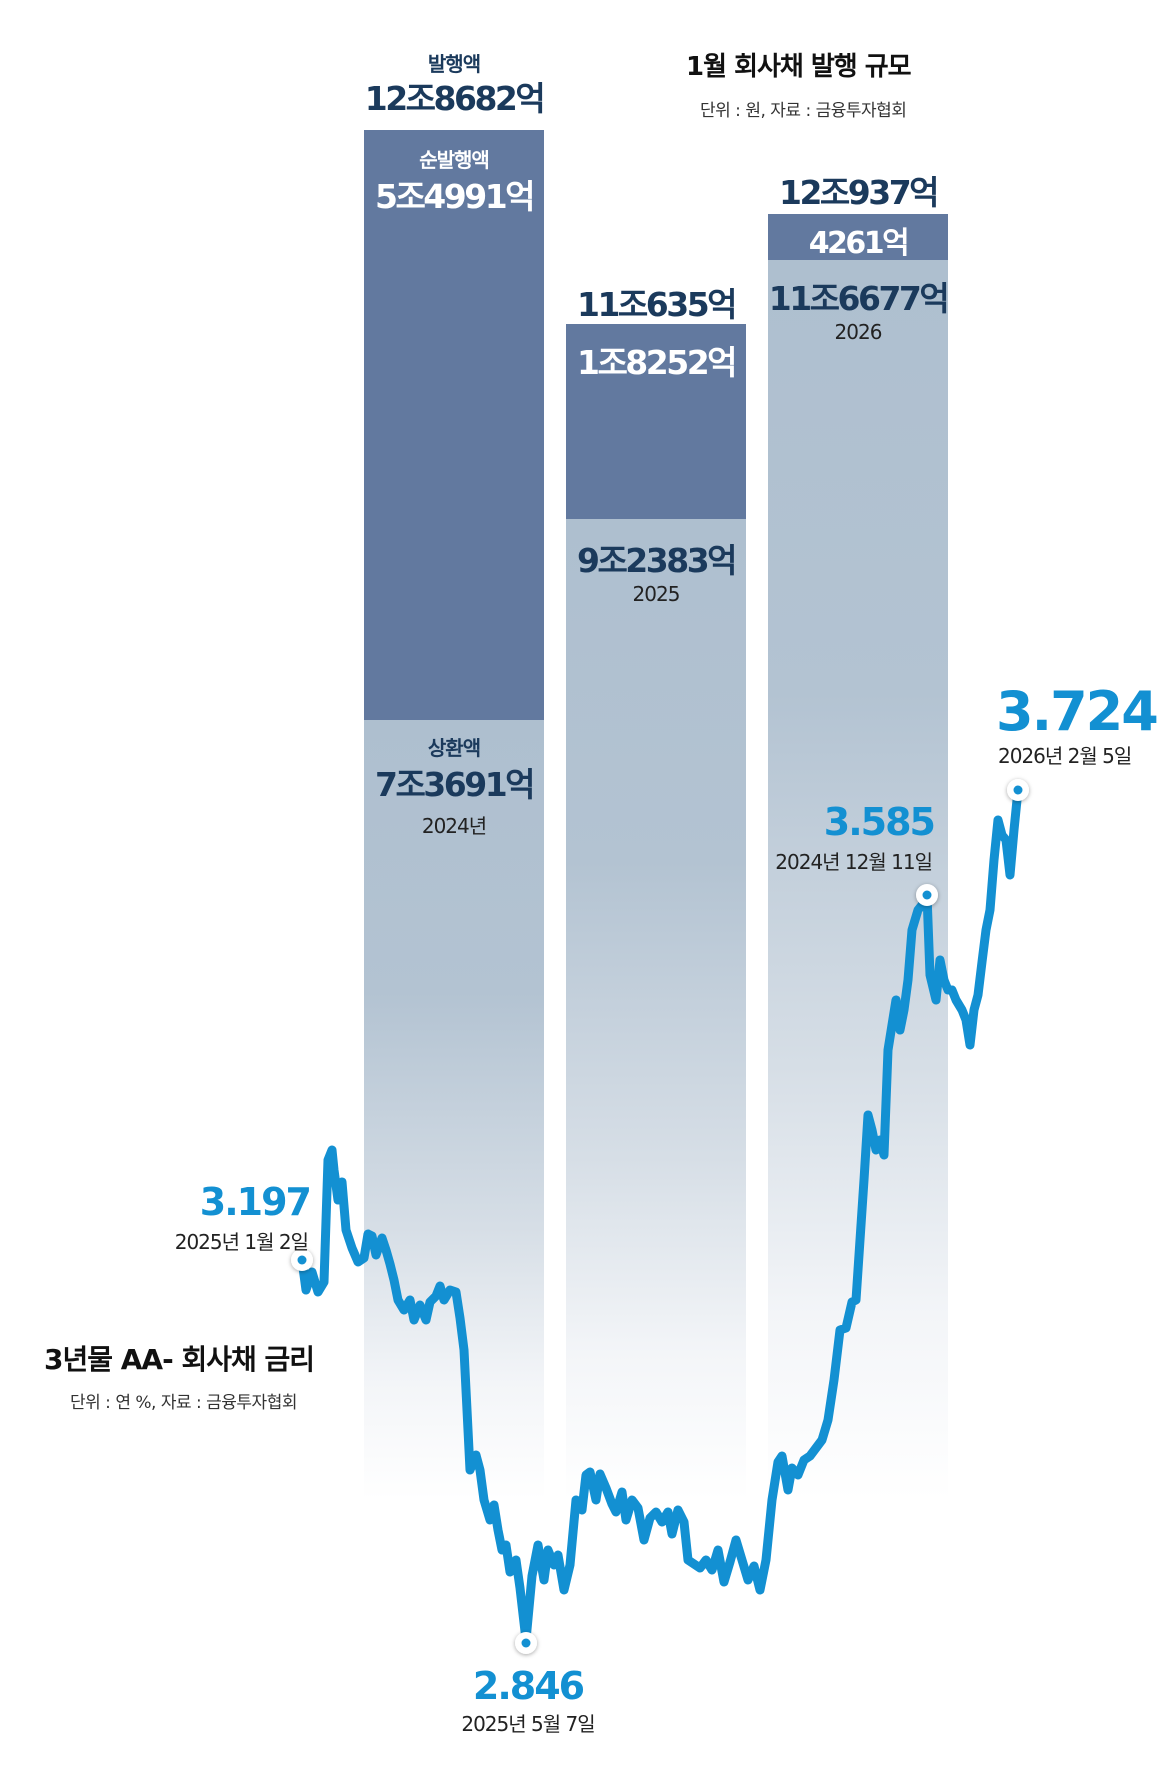 The height and width of the screenshot is (1768, 1172). What do you see at coordinates (657, 304) in the screenshot?
I see `issuance-total-2025: 11조635억` at bounding box center [657, 304].